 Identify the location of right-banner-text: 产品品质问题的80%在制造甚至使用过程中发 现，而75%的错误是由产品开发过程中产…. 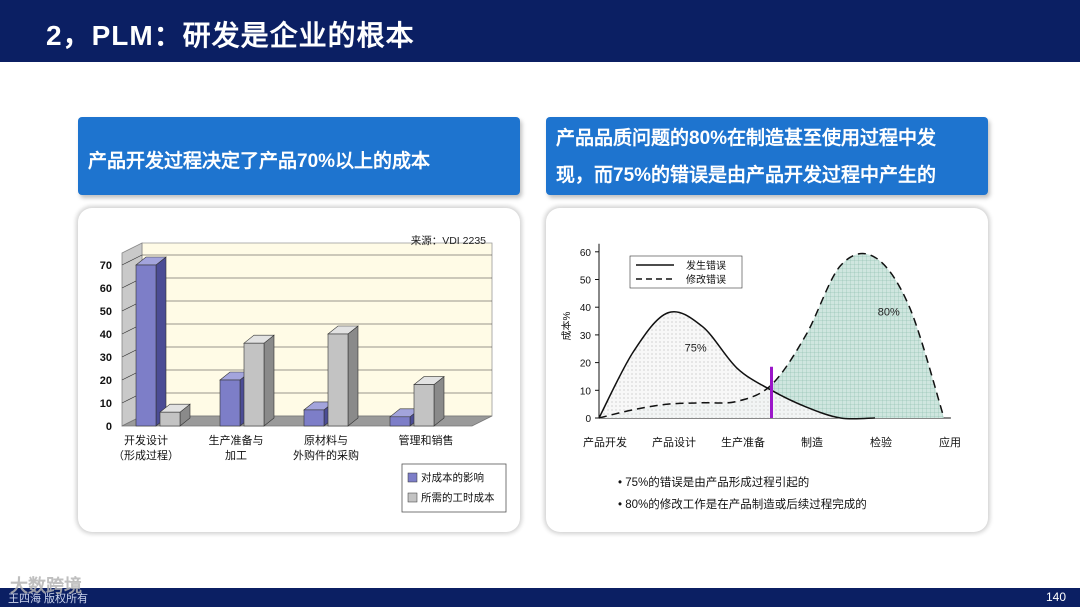
(771, 157).